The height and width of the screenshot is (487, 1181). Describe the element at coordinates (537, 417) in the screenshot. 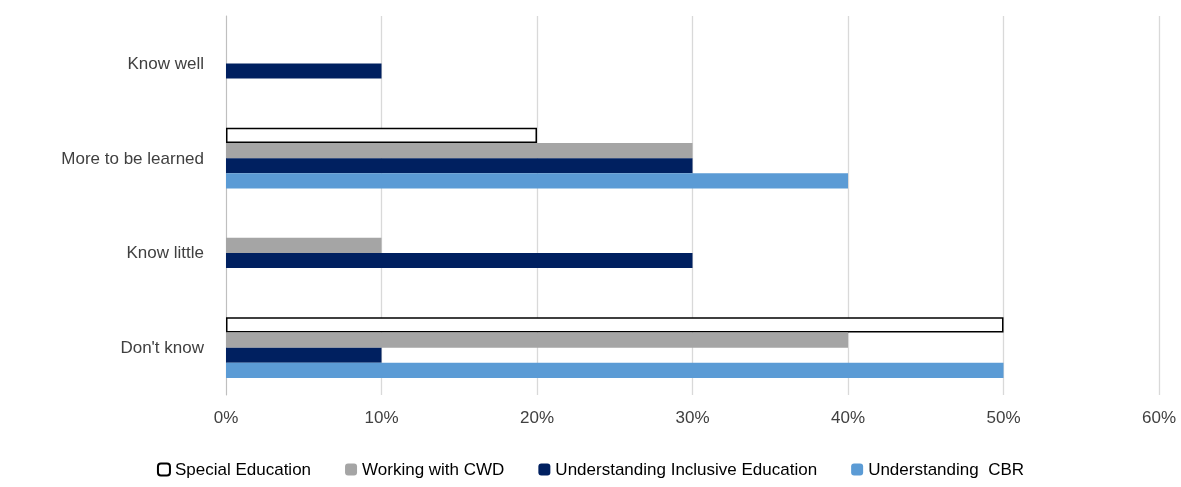

I see `x-tick-label: 20%` at that location.